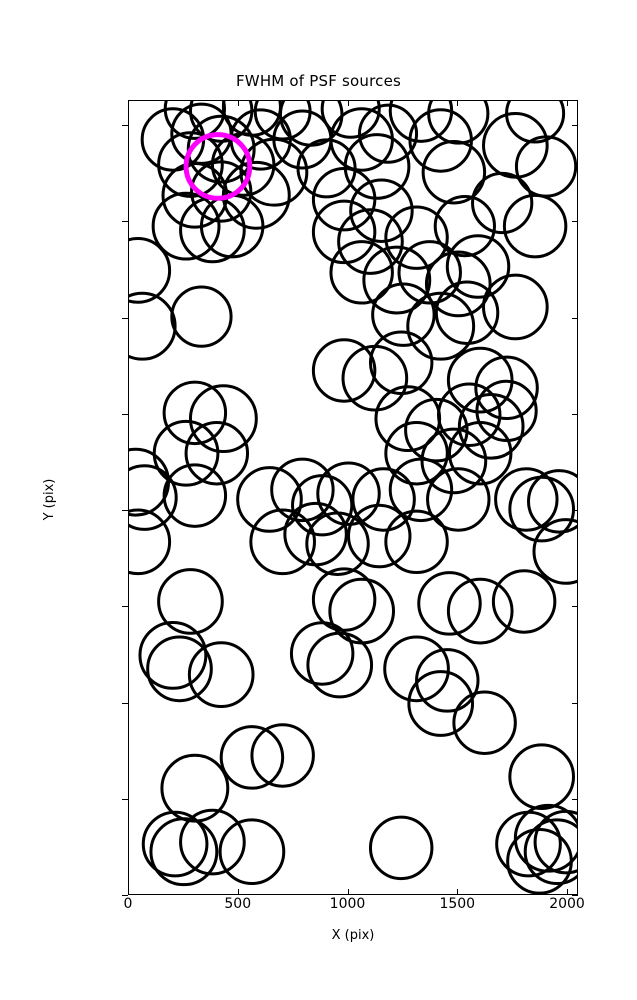  I want to click on y-axis-label: Y (pix), so click(49, 499).